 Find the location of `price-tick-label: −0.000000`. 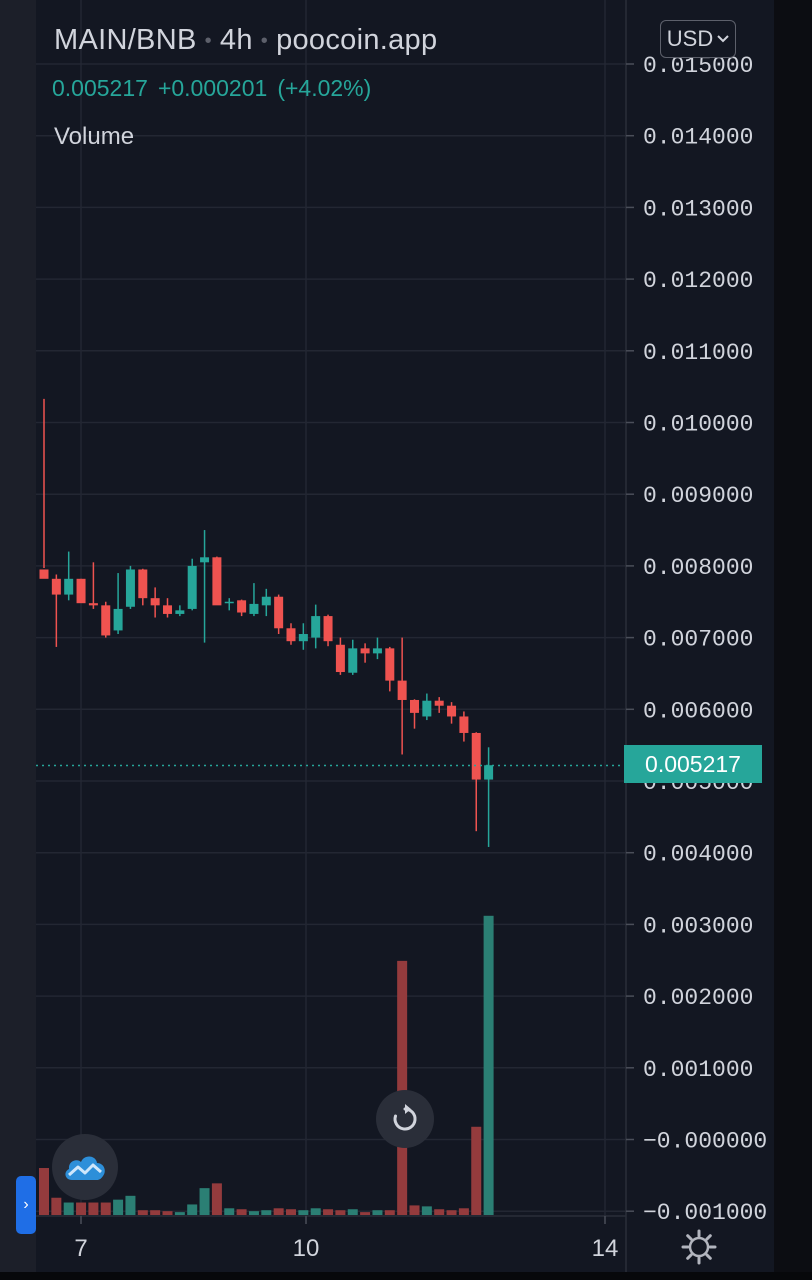

price-tick-label: −0.000000 is located at coordinates (705, 1142).